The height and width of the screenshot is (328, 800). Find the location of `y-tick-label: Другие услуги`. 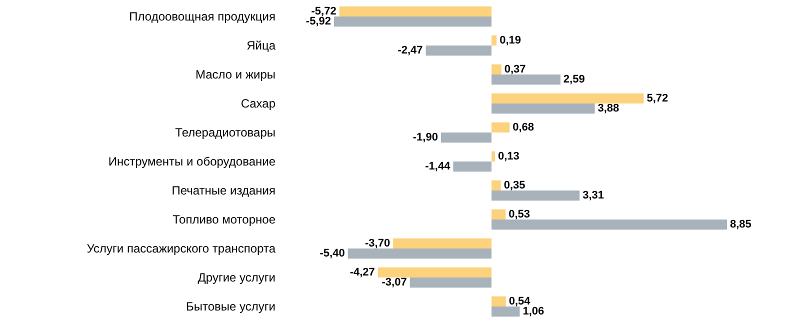

y-tick-label: Другие услуги is located at coordinates (237, 277).